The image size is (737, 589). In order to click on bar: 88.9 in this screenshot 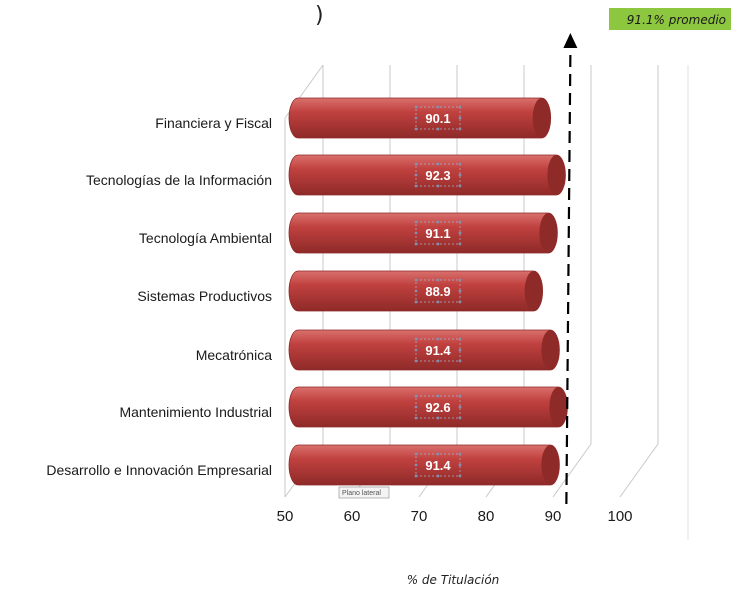, I will do `click(415, 291)`.